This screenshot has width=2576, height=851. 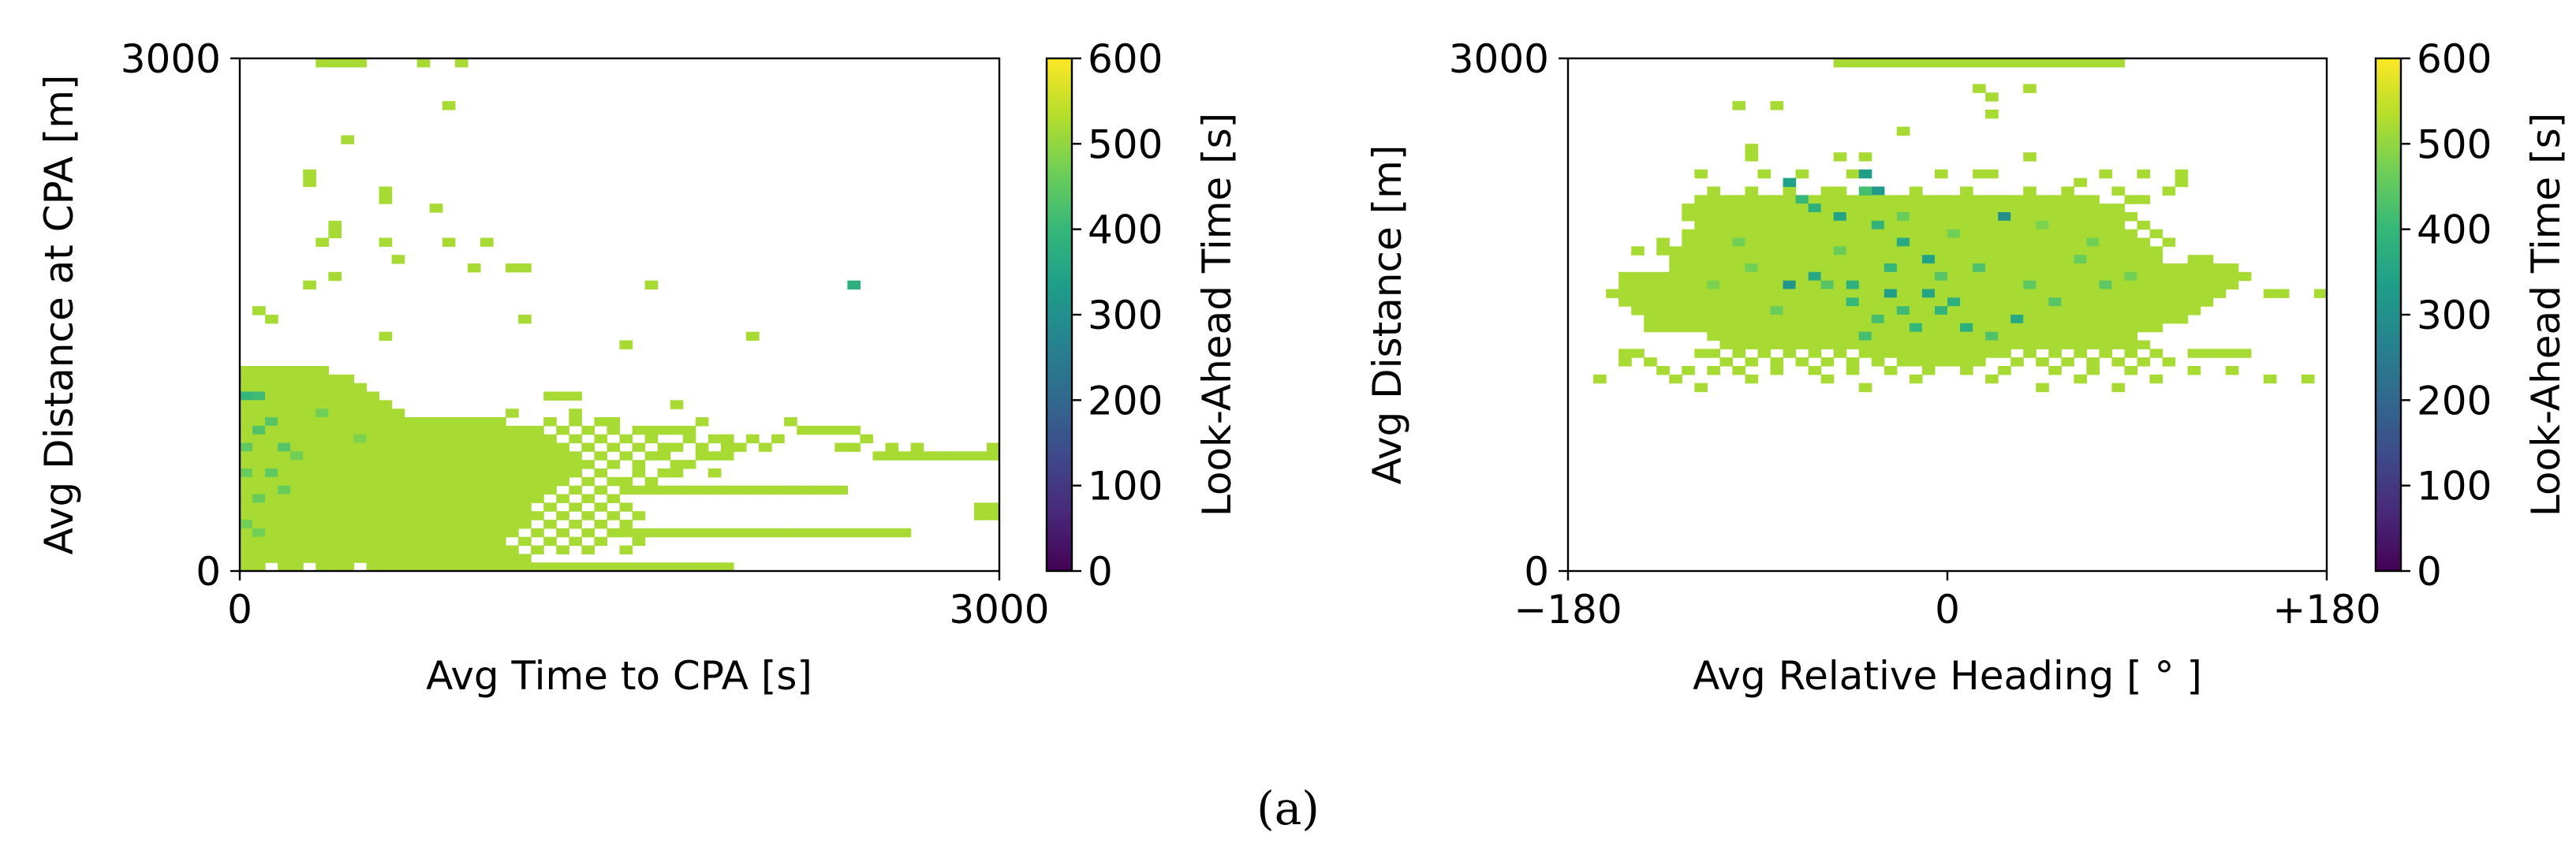 What do you see at coordinates (1100, 572) in the screenshot?
I see `colorbar-tick-label: 0` at bounding box center [1100, 572].